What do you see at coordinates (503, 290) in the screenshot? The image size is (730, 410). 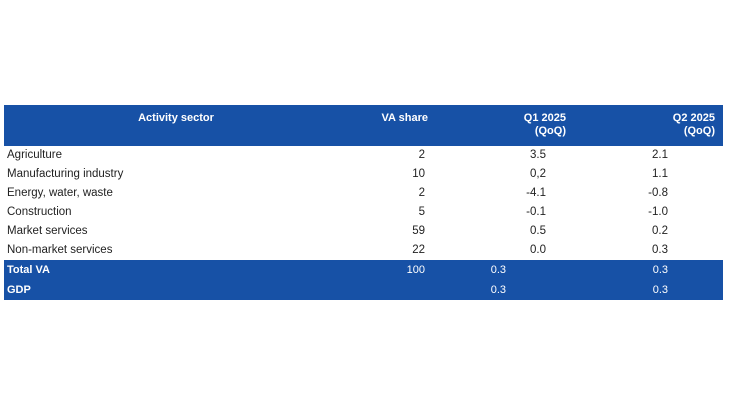 I see `gdp-q1: 0.3` at bounding box center [503, 290].